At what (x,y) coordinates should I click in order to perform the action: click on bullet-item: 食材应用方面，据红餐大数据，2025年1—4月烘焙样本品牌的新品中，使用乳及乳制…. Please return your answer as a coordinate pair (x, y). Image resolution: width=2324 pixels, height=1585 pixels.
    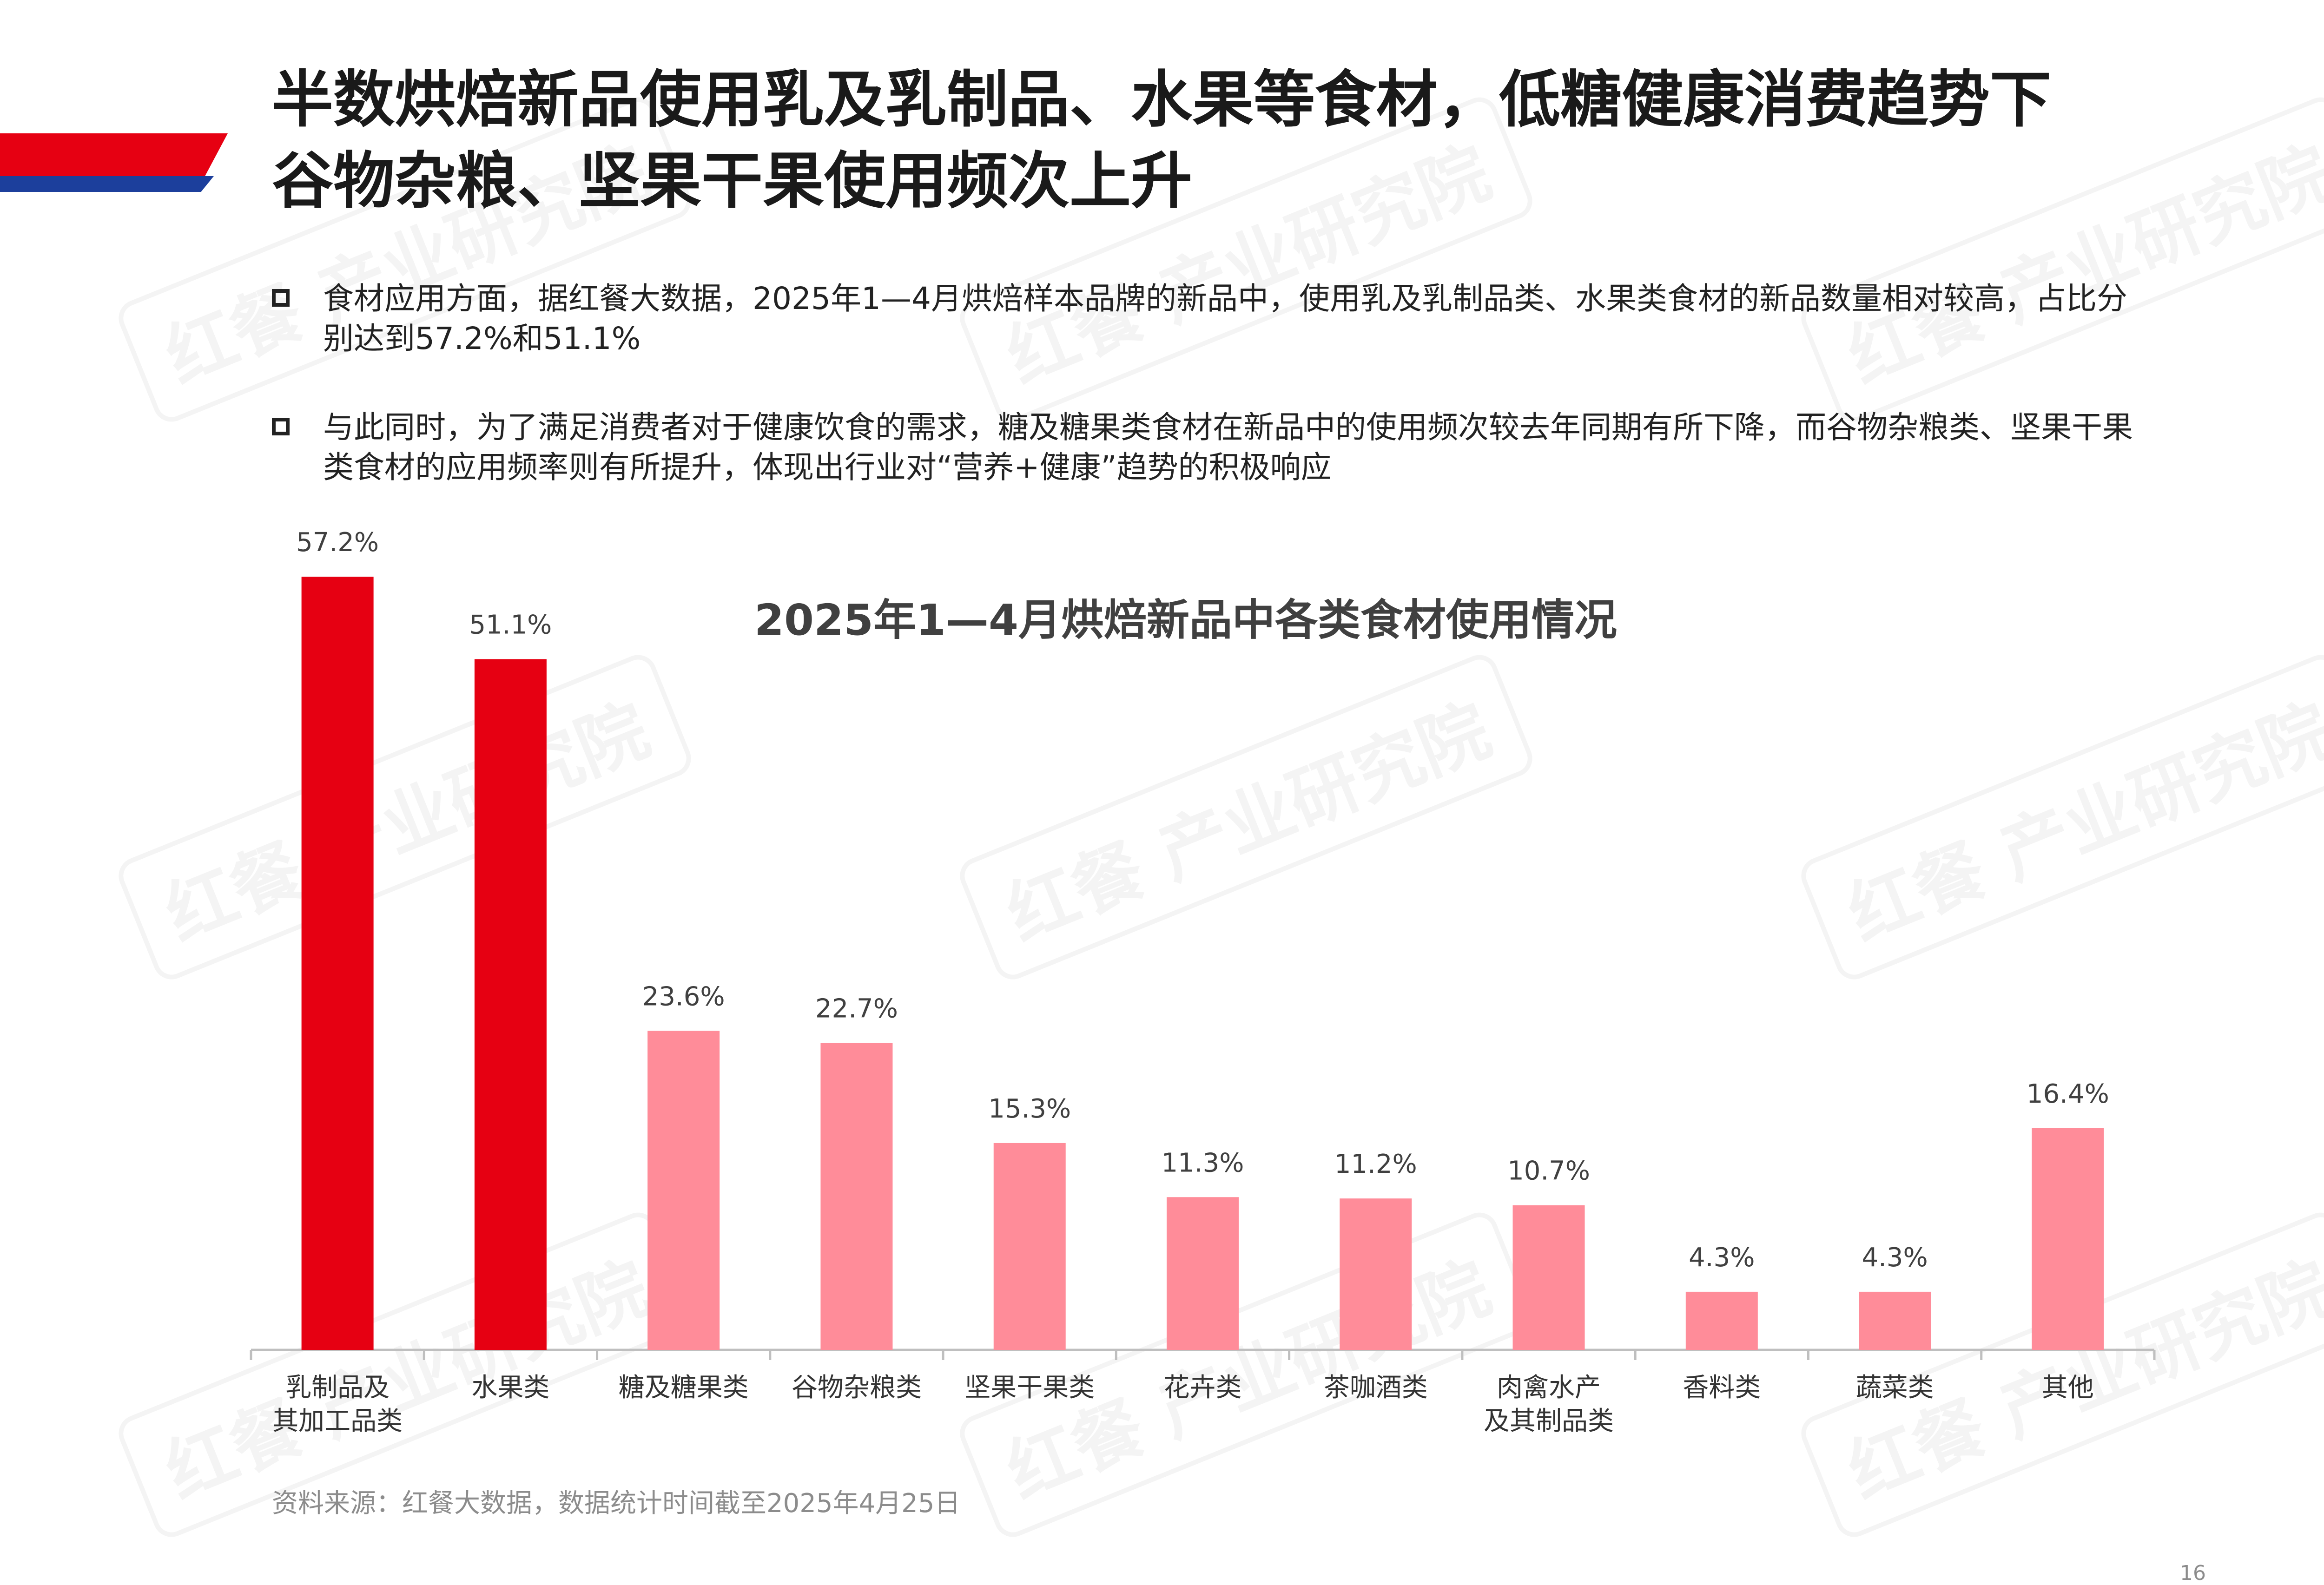
    Looking at the image, I should click on (1213, 319).